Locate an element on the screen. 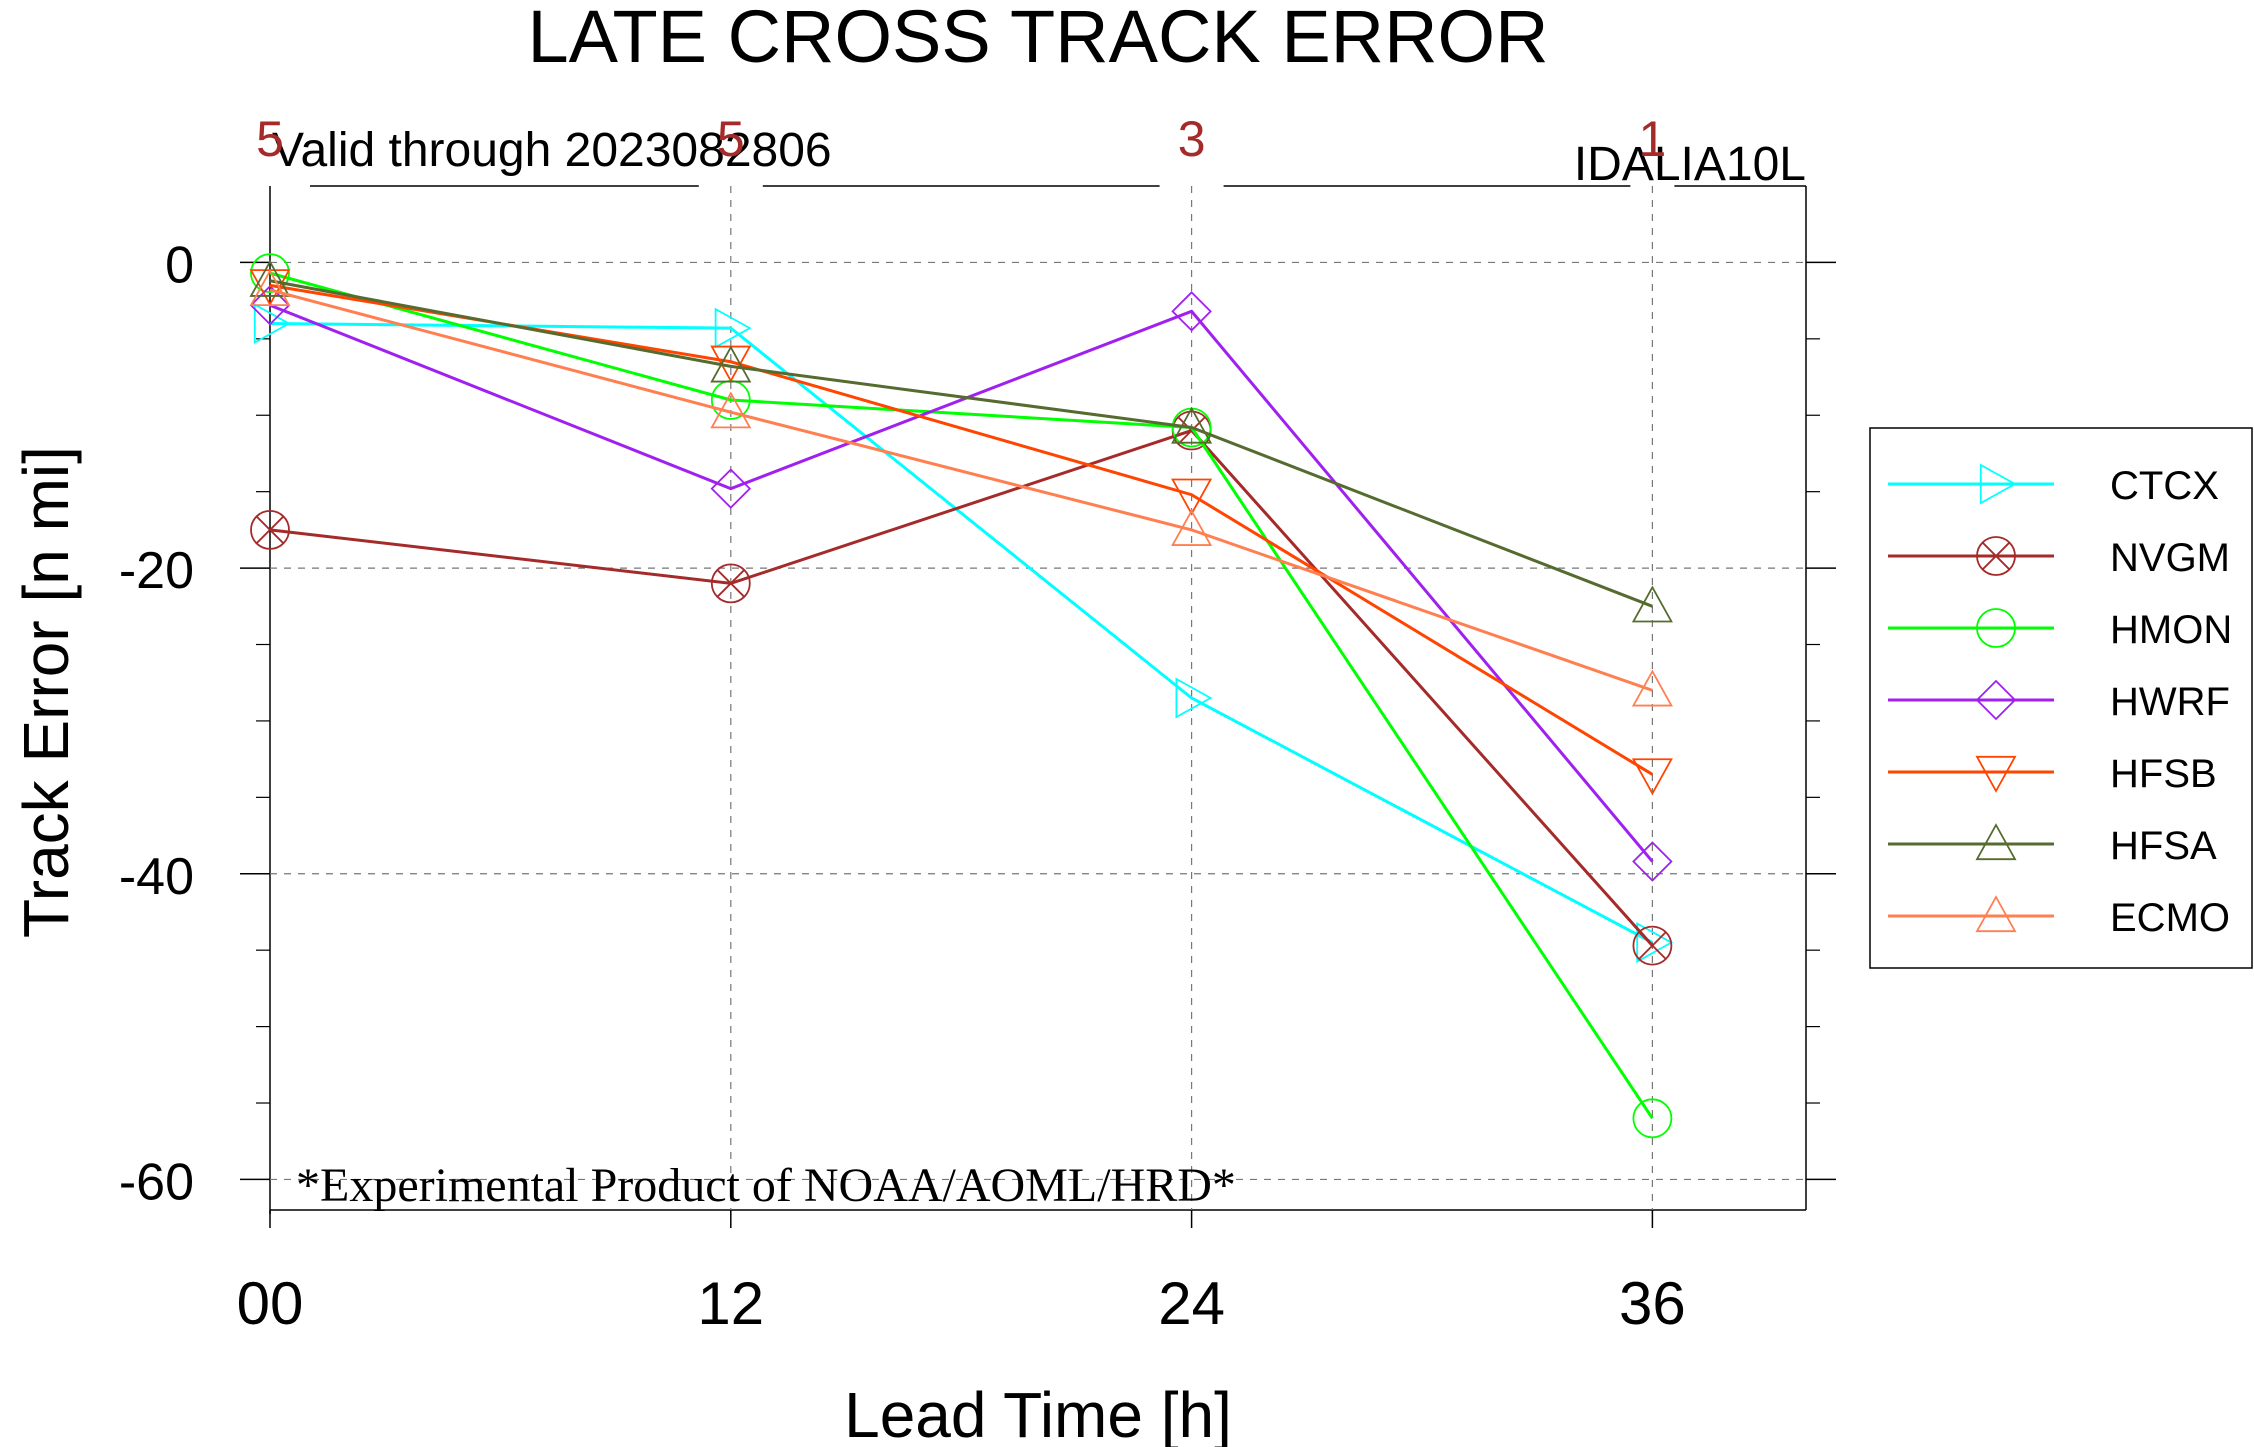  legend-item-hwrf: HWRF is located at coordinates (2059, 701).